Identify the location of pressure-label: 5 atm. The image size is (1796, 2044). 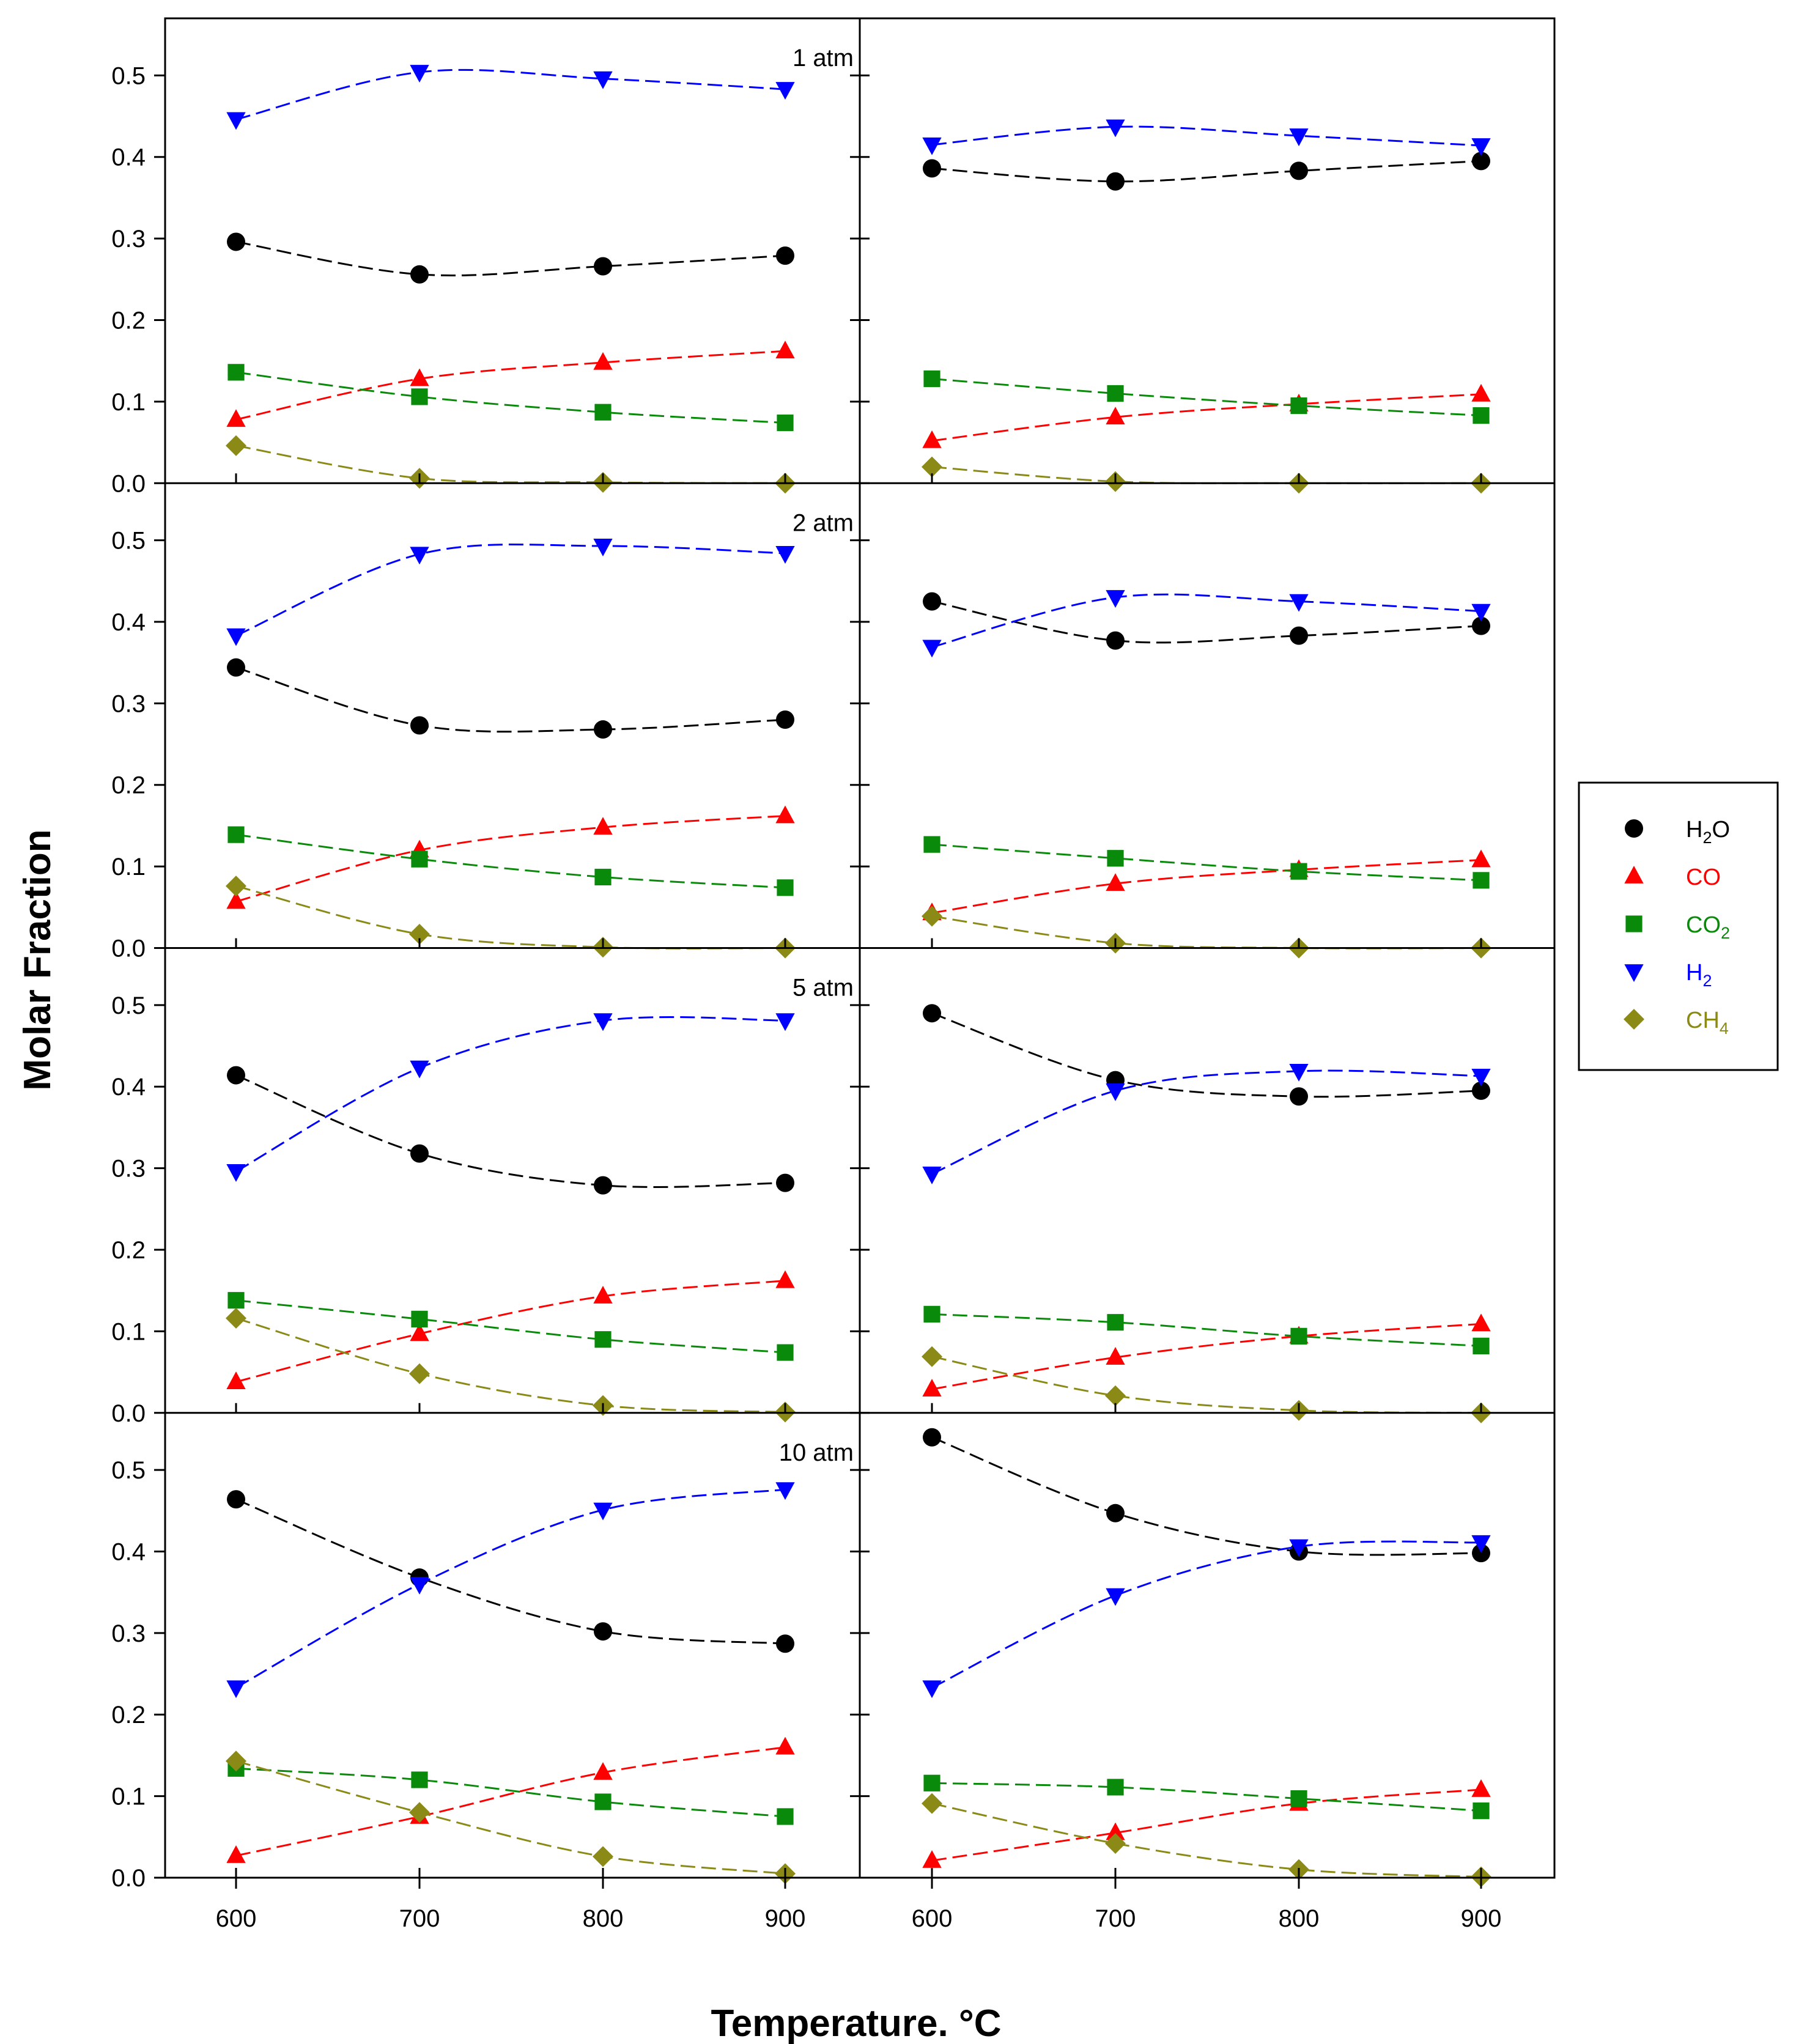
(823, 988).